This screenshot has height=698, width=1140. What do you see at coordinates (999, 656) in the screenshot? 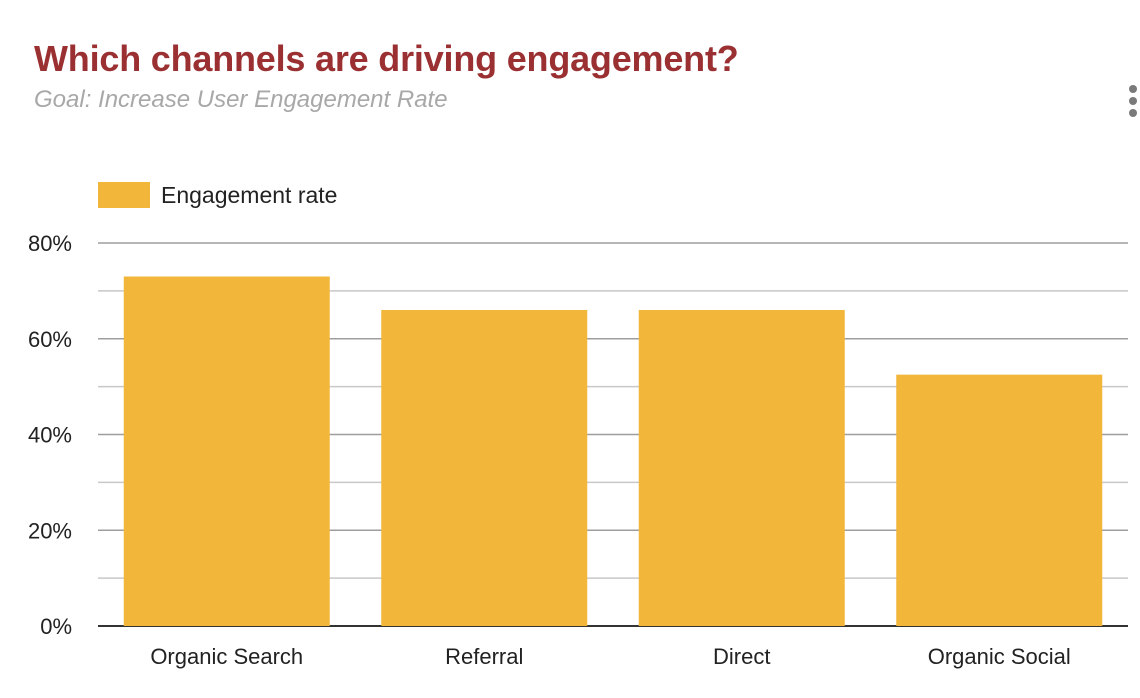
I see `x-tick-label: Organic Social` at bounding box center [999, 656].